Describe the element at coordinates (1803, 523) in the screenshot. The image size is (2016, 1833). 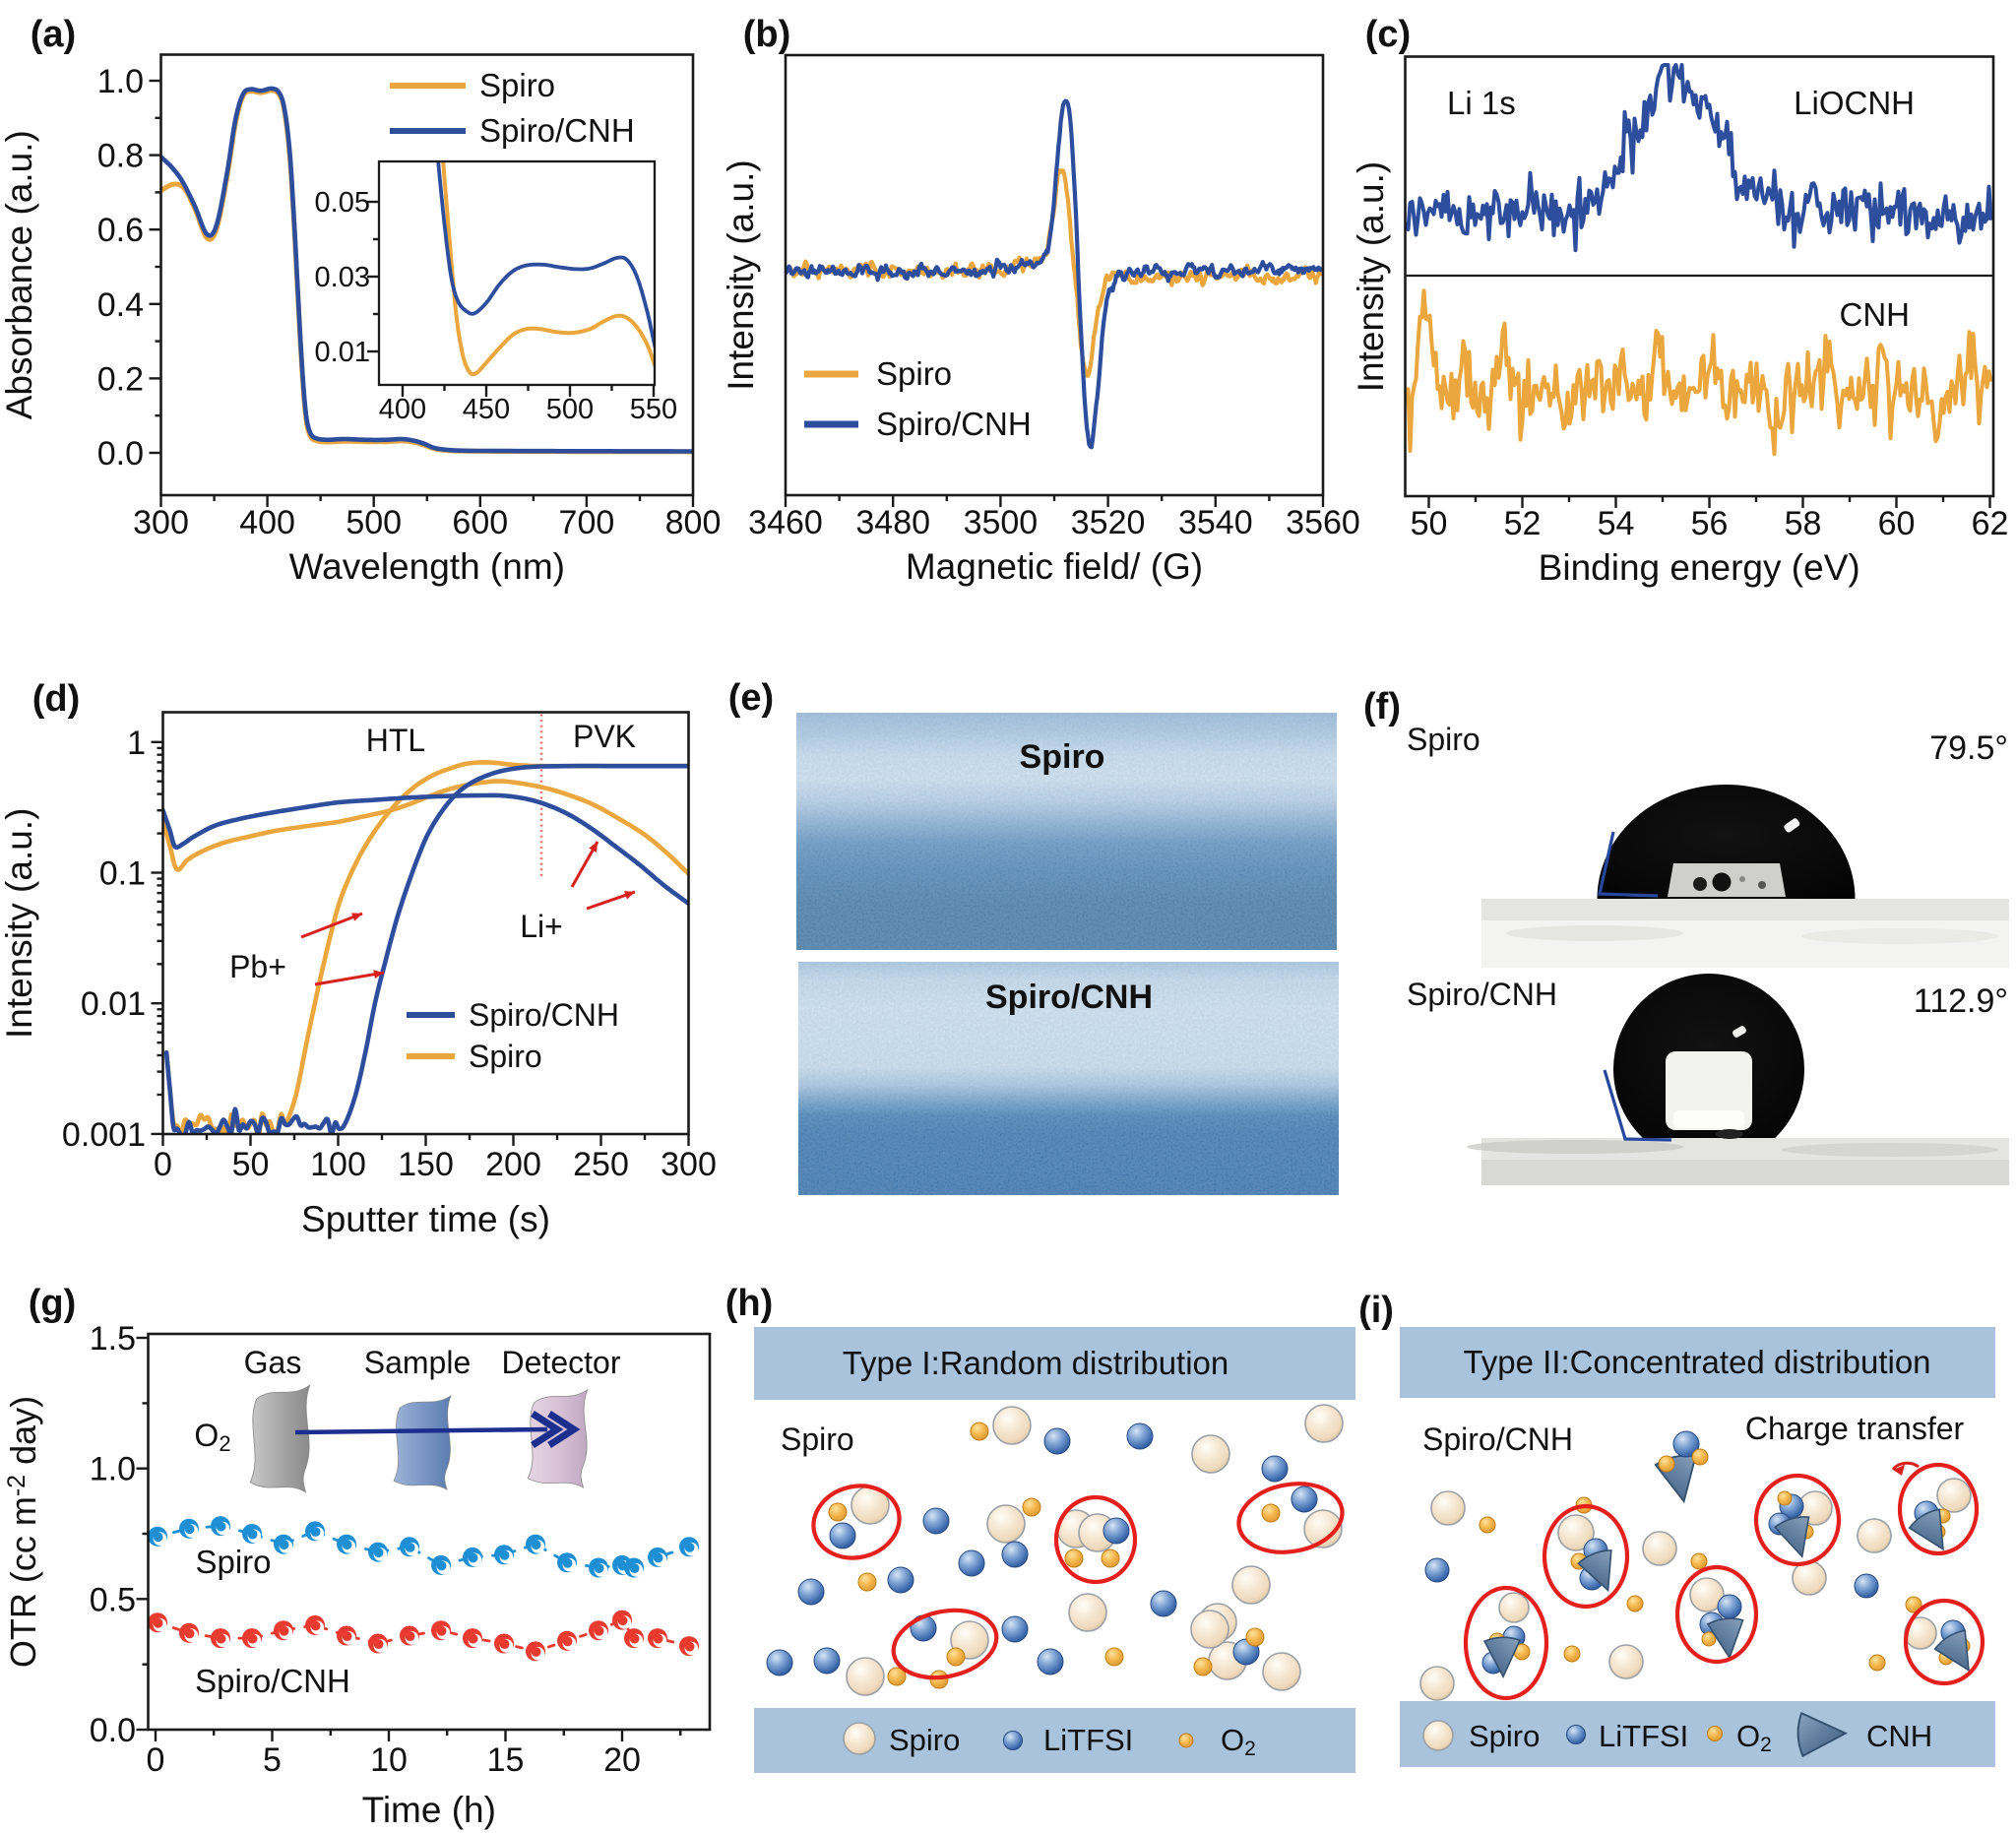
I see `svg-text: 58` at that location.